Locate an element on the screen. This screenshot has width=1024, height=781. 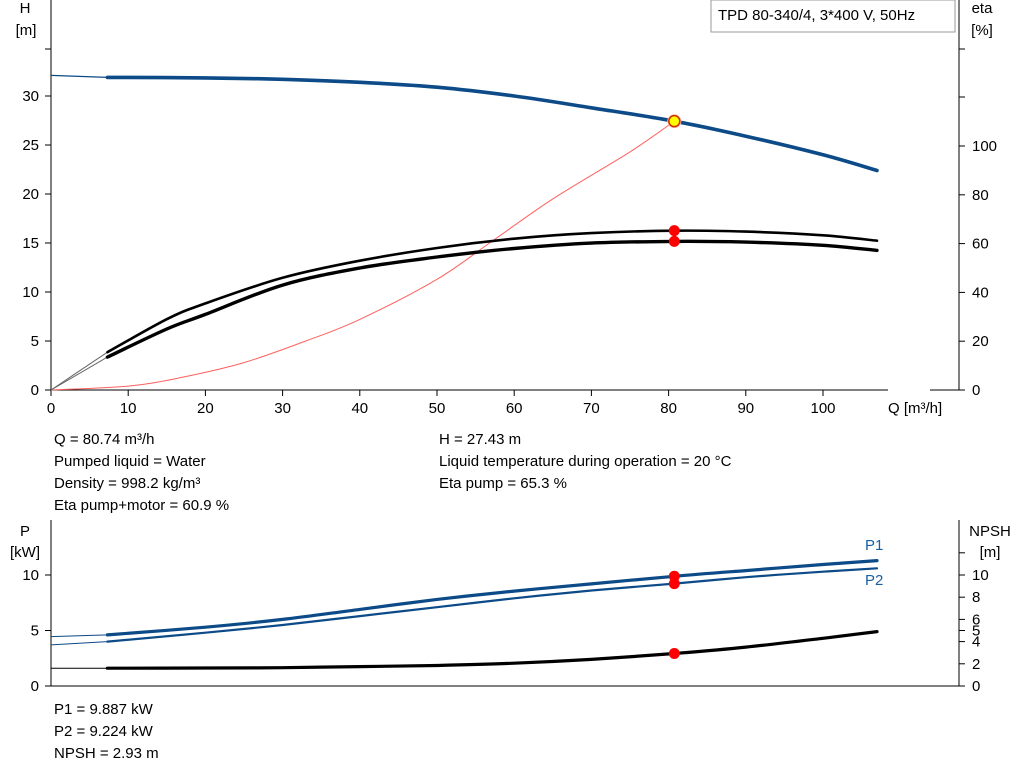
y2-tick-label: 80 is located at coordinates (980, 195).